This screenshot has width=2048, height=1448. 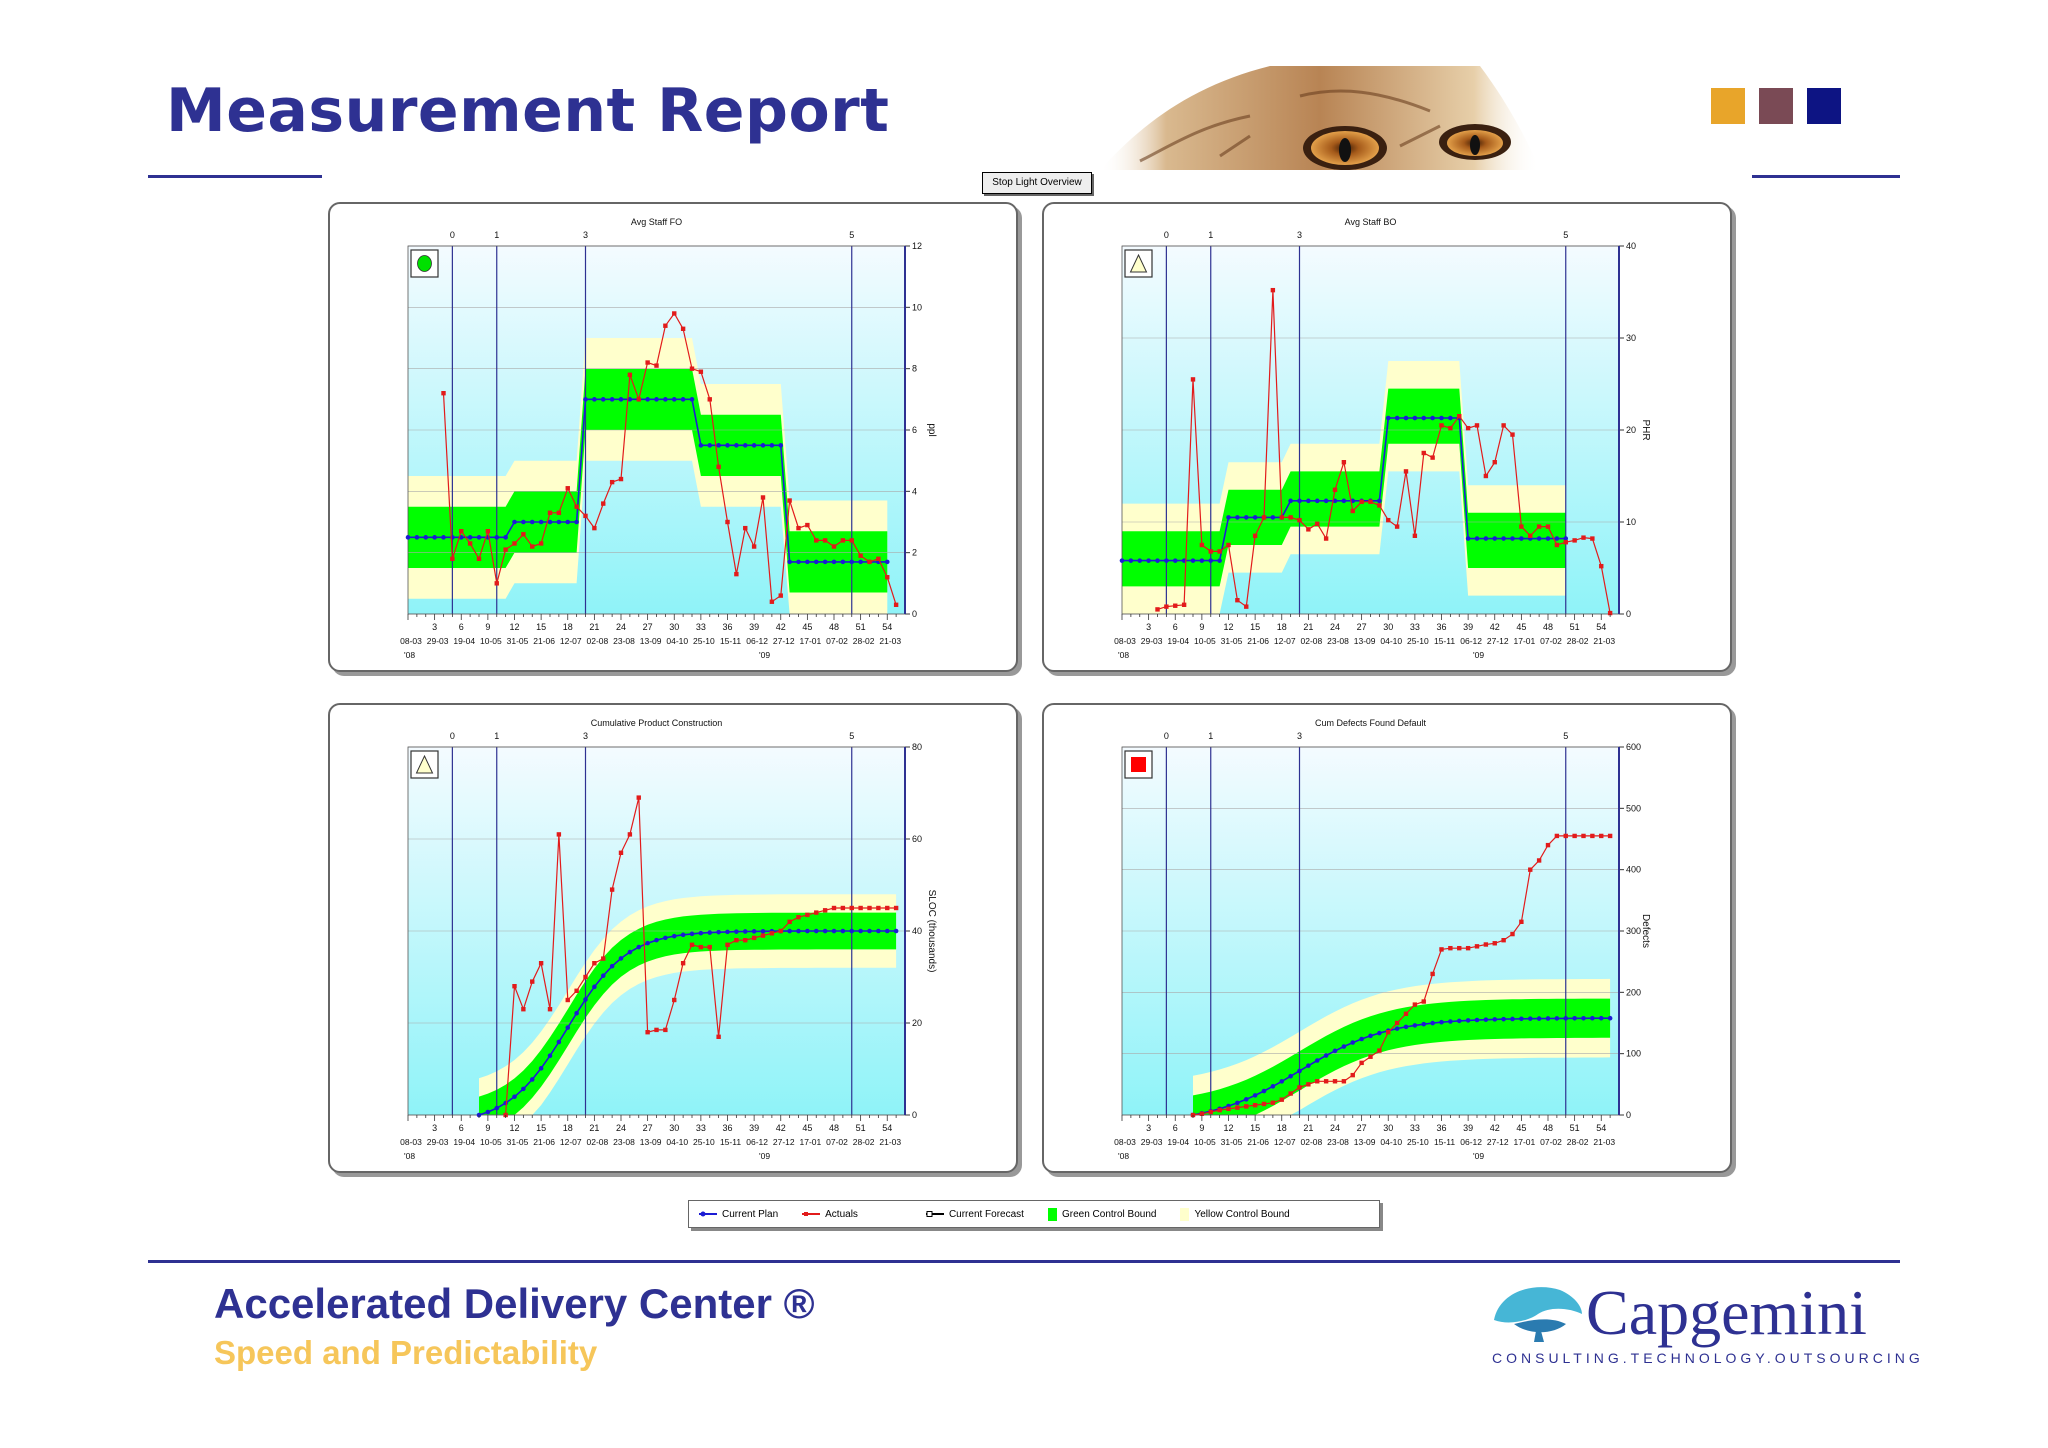 What do you see at coordinates (750, 1214) in the screenshot?
I see `legend-label: Current Plan` at bounding box center [750, 1214].